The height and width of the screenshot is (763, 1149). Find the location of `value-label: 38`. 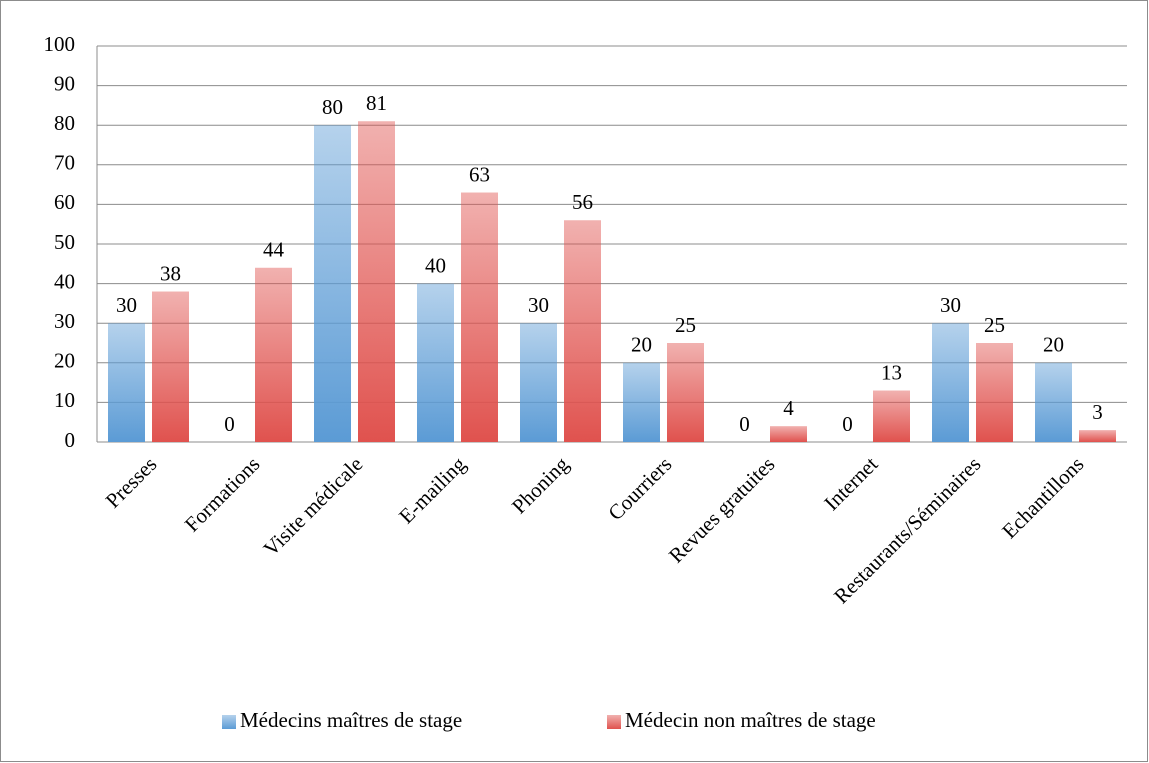

value-label: 38 is located at coordinates (170, 273).